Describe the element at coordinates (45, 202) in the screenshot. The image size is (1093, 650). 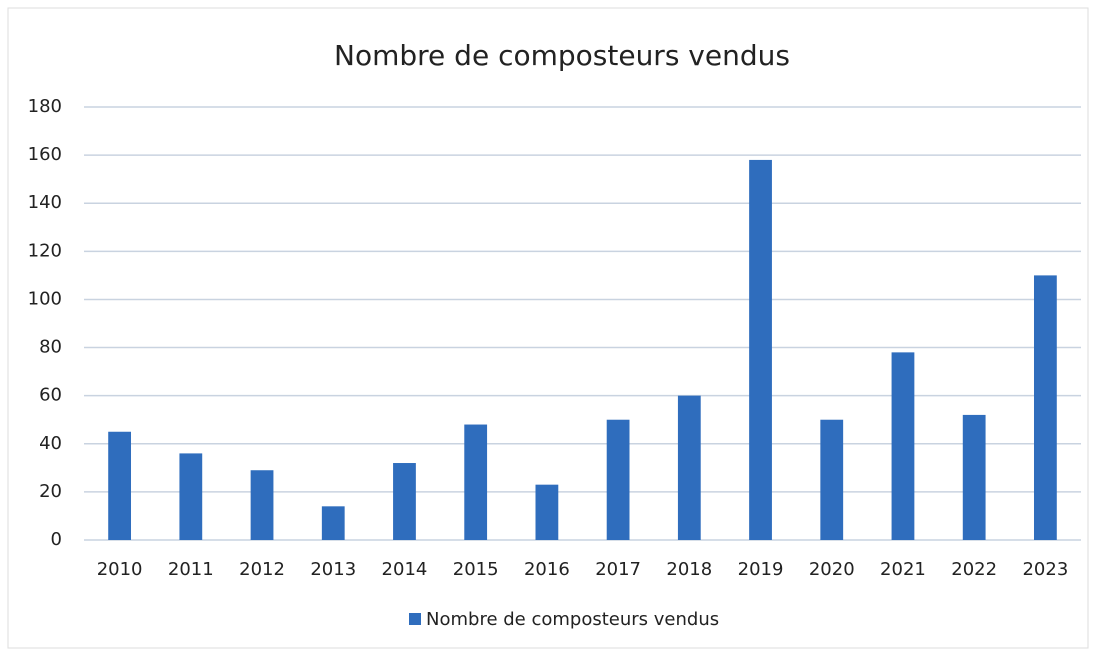
I see `y-tick-label: 140` at that location.